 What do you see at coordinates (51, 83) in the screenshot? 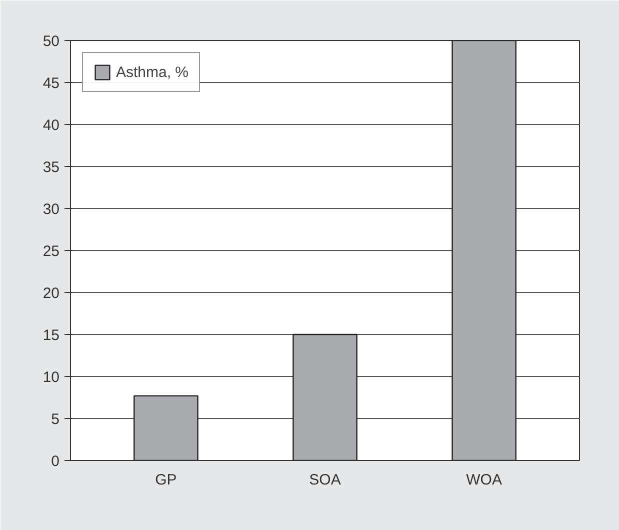
I see `y-tick-label: 45` at bounding box center [51, 83].